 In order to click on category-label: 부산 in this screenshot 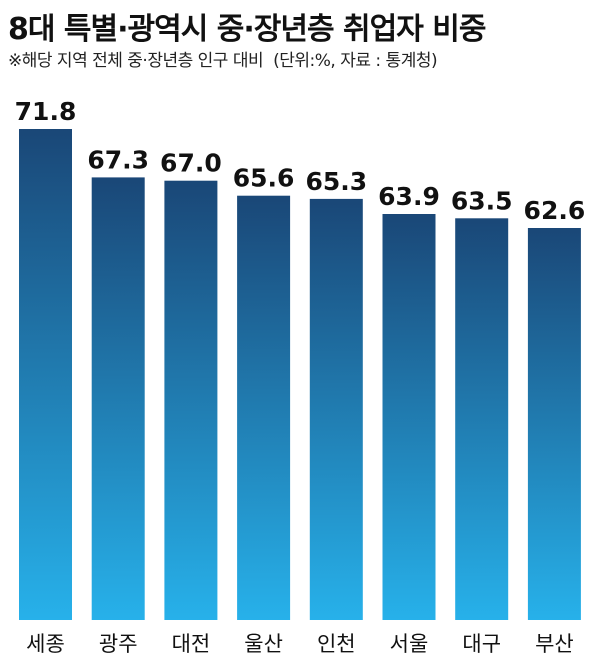, I will do `click(554, 644)`.